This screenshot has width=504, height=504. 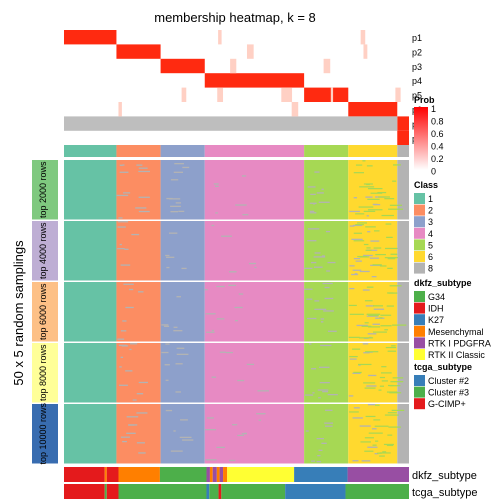 I want to click on row-group-label: top 4000 rows, so click(x=43, y=250).